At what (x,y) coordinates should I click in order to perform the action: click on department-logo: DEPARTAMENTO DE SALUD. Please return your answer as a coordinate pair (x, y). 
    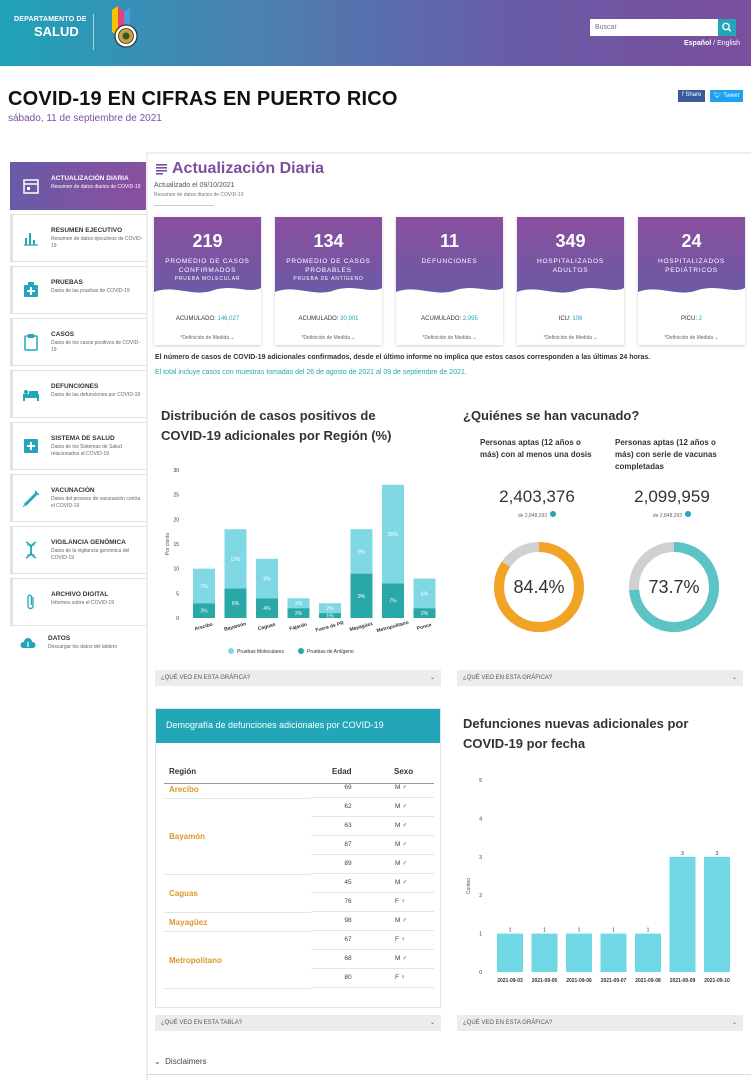
    Looking at the image, I should click on (50, 27).